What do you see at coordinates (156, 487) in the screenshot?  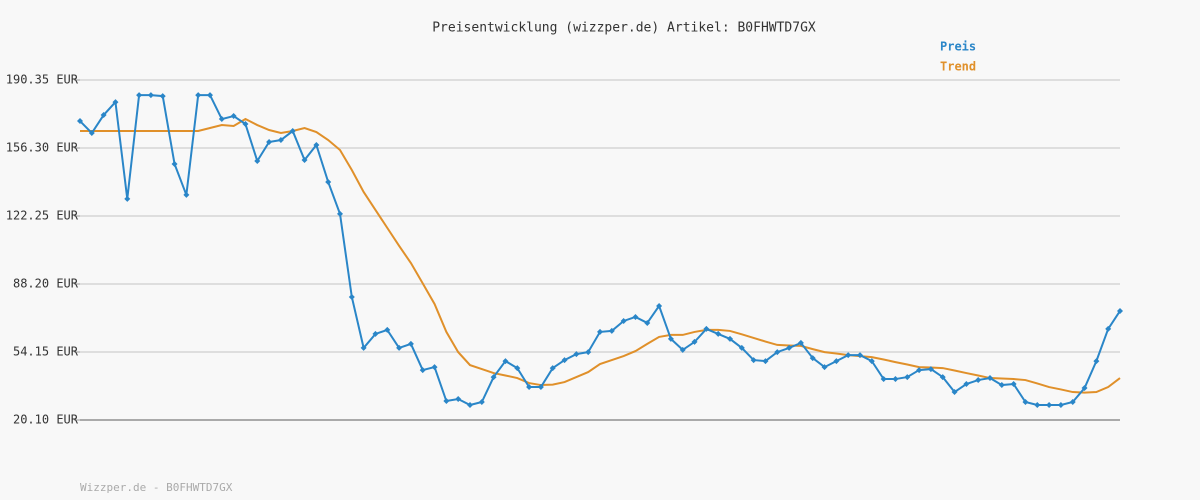 I see `footer: Wizzper.de - B0FHWTD7GX` at bounding box center [156, 487].